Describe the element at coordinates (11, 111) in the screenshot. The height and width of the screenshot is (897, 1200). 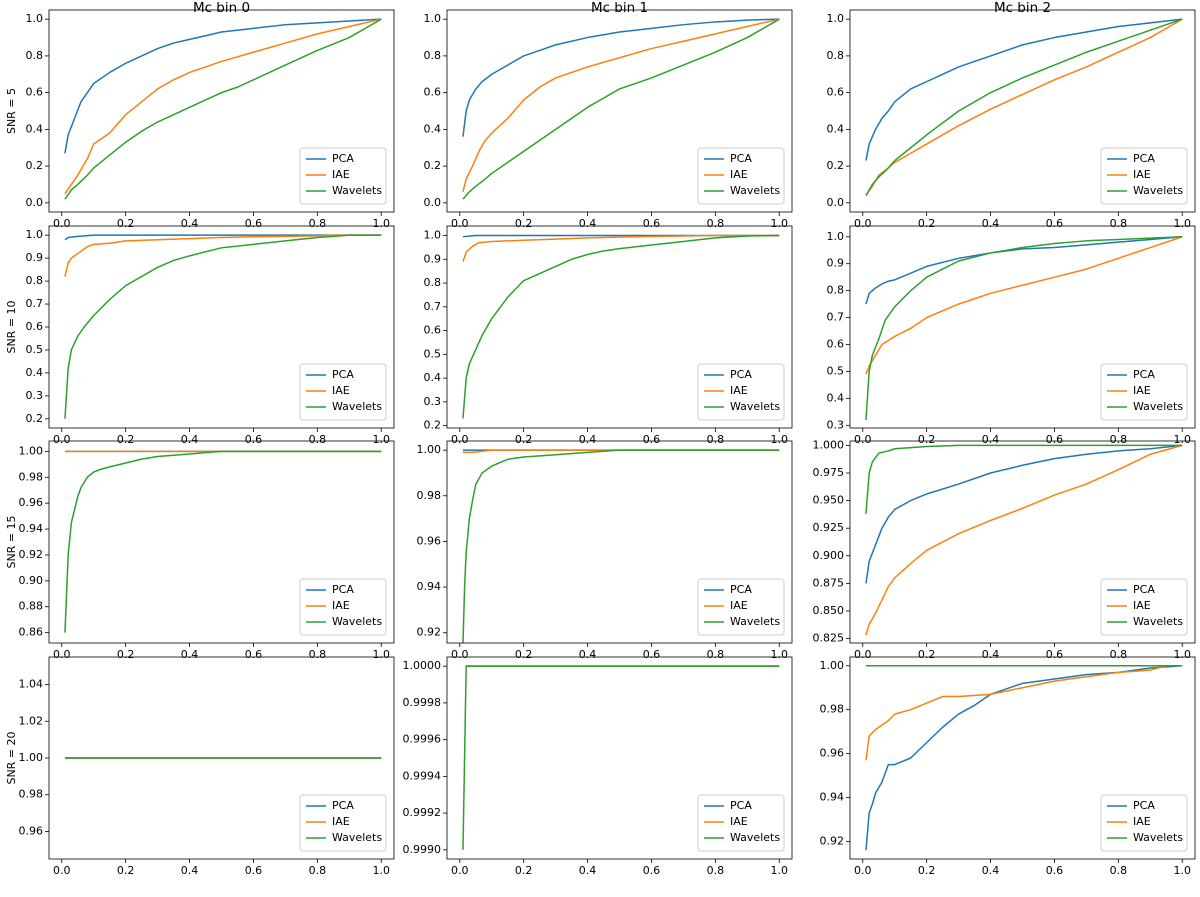
I see `row-label-0: SNR = 5` at that location.